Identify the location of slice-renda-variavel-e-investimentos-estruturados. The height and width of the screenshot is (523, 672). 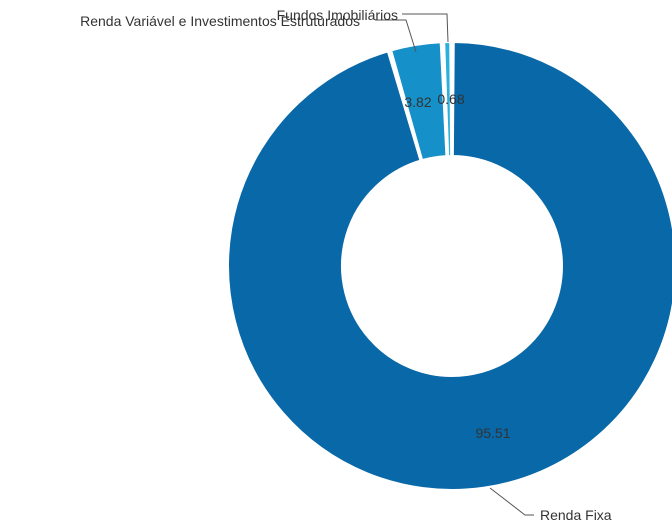
(418, 101).